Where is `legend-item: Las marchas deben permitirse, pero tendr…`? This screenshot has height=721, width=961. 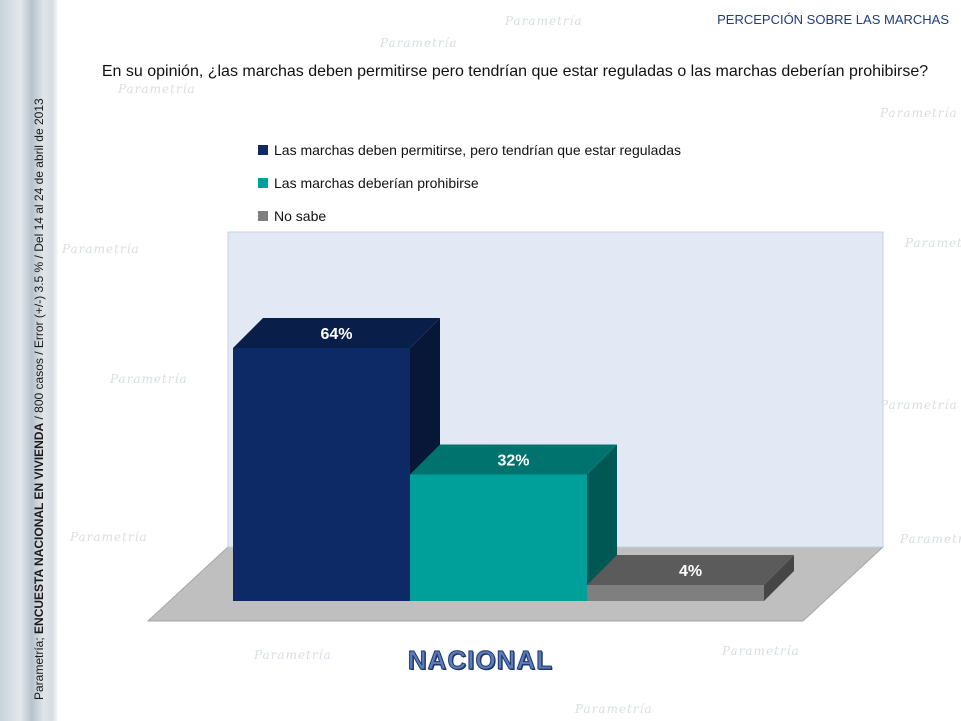
legend-item: Las marchas deben permitirse, pero tendr… is located at coordinates (469, 149).